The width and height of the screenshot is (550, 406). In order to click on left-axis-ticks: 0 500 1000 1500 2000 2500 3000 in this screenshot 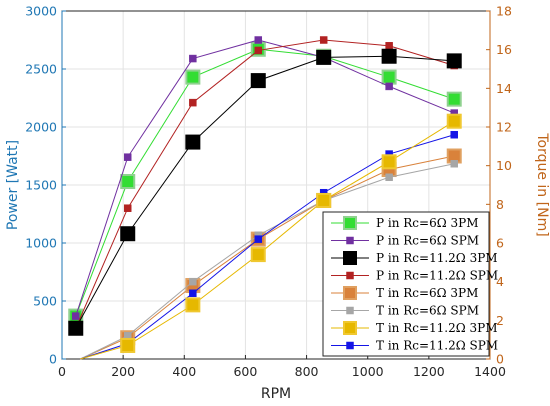, I will do `click(45, 185)`.